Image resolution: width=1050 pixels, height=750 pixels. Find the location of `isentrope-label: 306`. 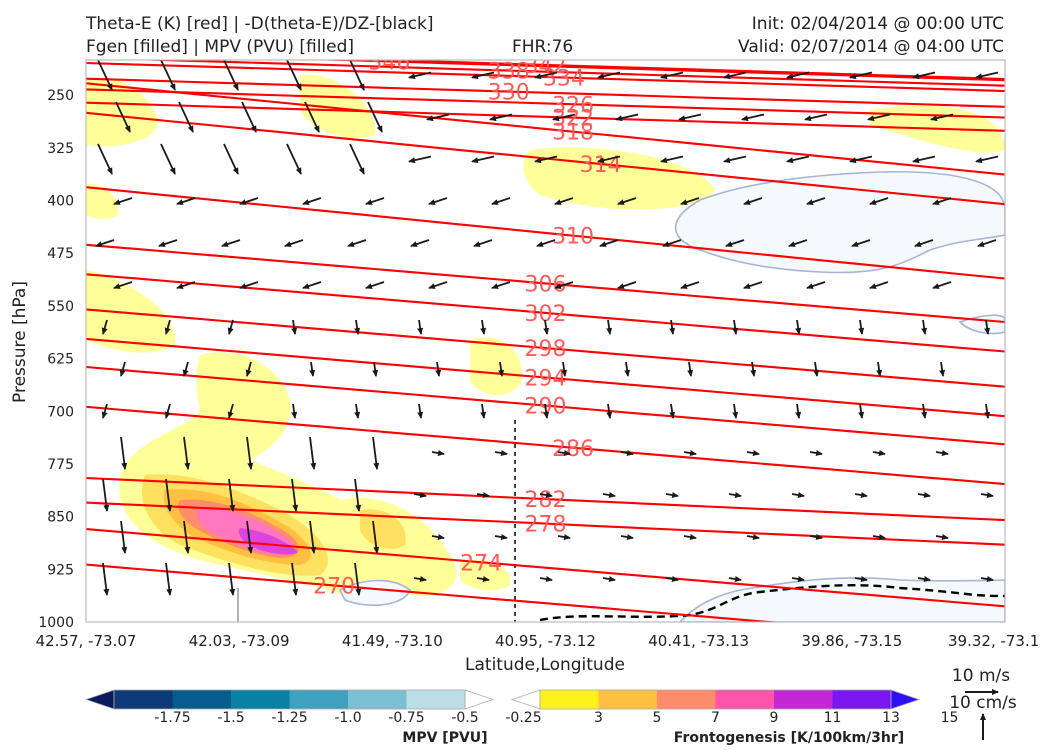

isentrope-label: 306 is located at coordinates (546, 284).